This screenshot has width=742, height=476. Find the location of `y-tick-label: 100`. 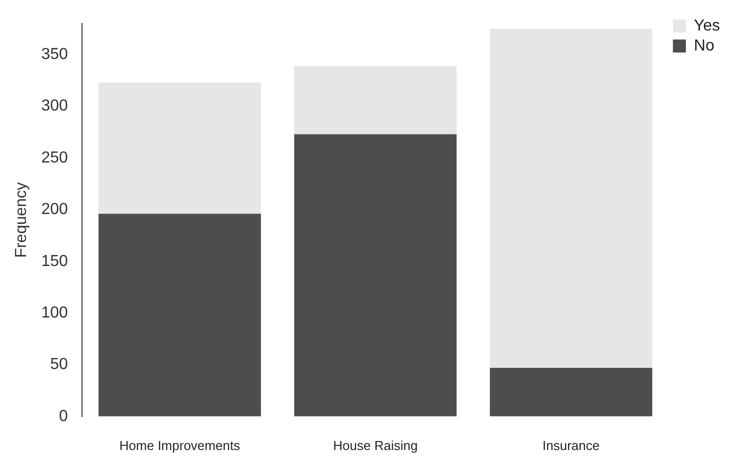

y-tick-label: 100 is located at coordinates (54, 313).